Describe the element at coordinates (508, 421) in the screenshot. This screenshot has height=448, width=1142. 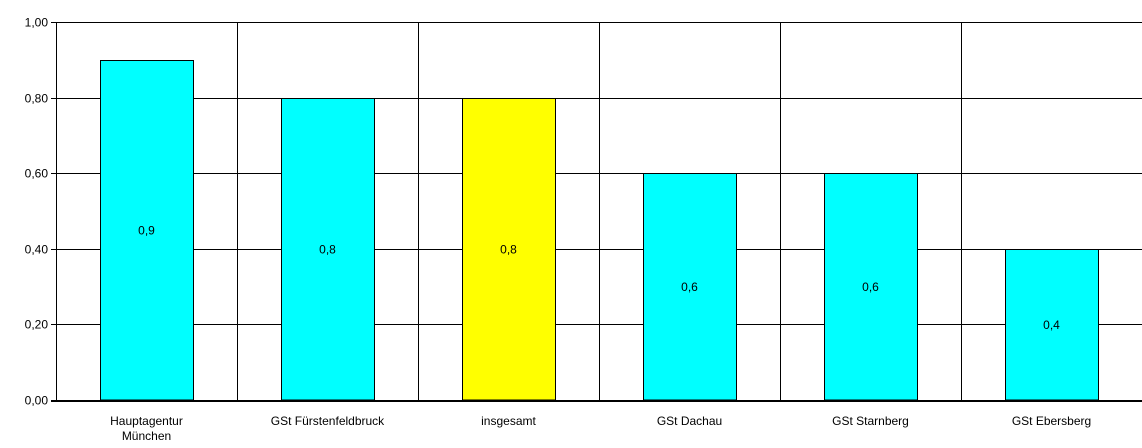
I see `category-label: insgesamt` at that location.